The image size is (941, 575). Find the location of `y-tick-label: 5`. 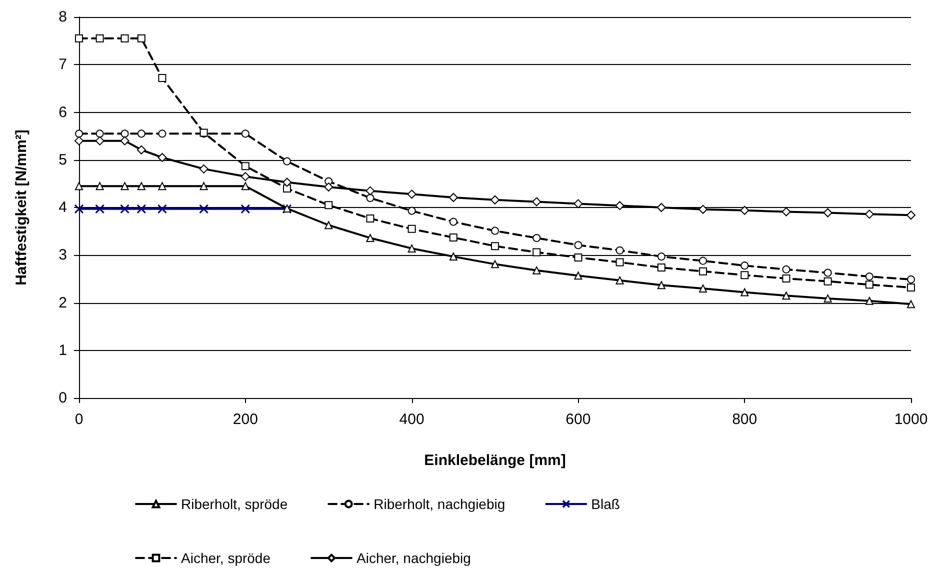

y-tick-label: 5 is located at coordinates (62, 159).